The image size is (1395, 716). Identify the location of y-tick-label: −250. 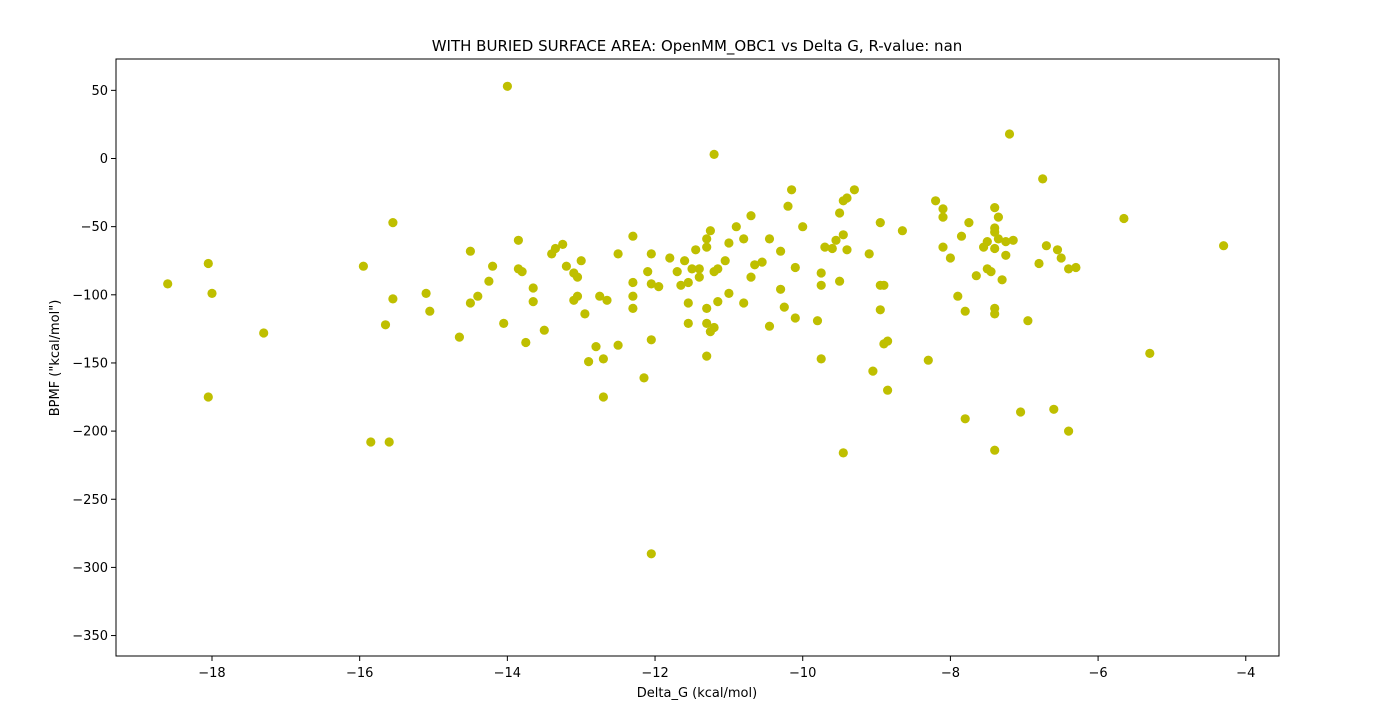
(90, 500).